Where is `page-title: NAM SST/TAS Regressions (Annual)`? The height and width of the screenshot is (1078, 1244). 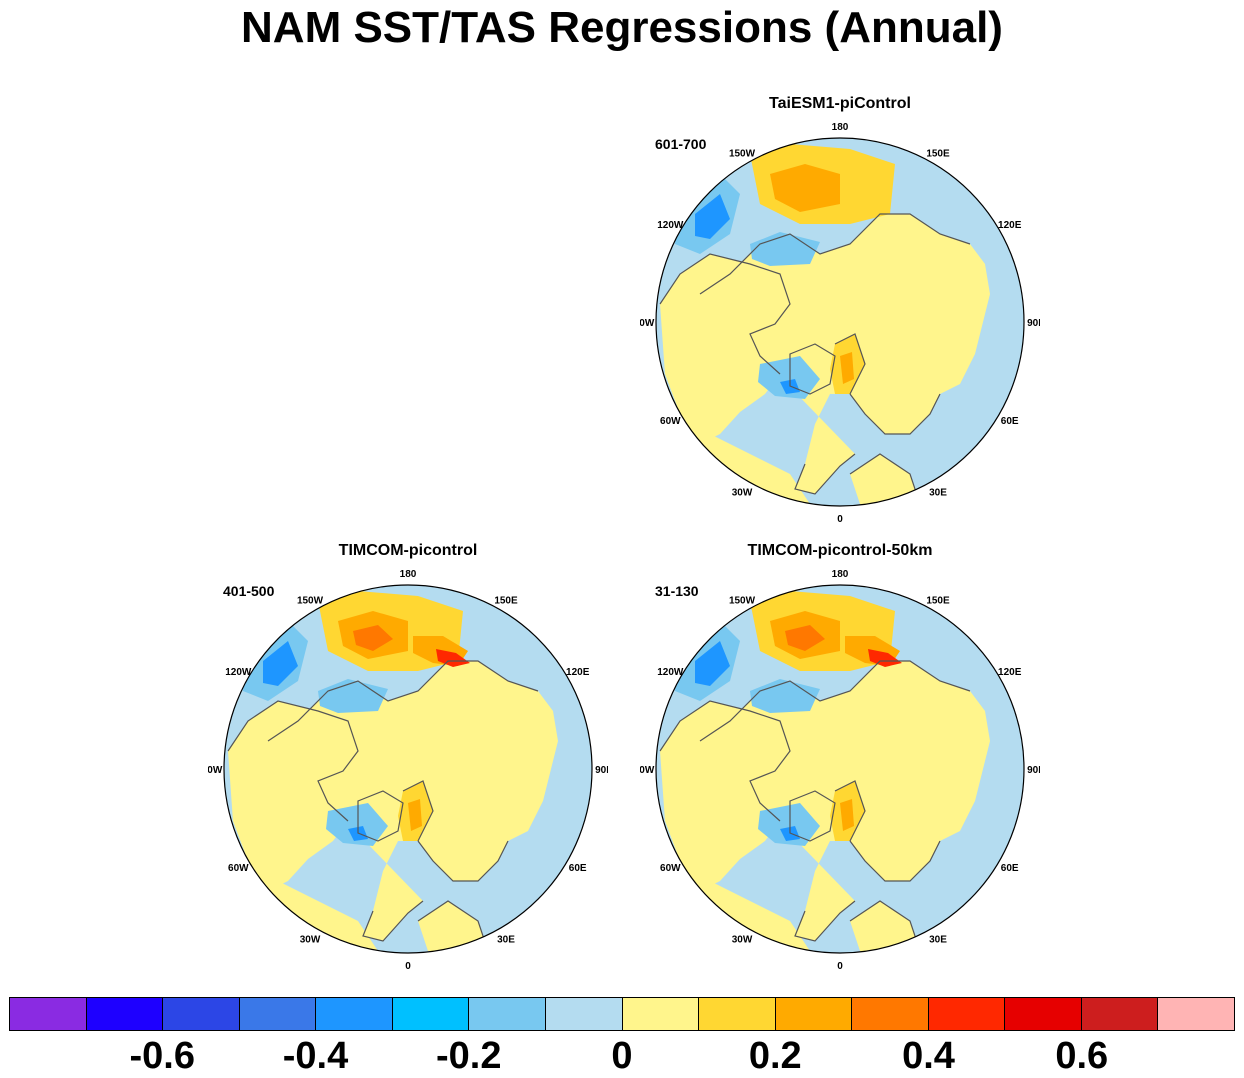
page-title: NAM SST/TAS Regressions (Annual) is located at coordinates (622, 27).